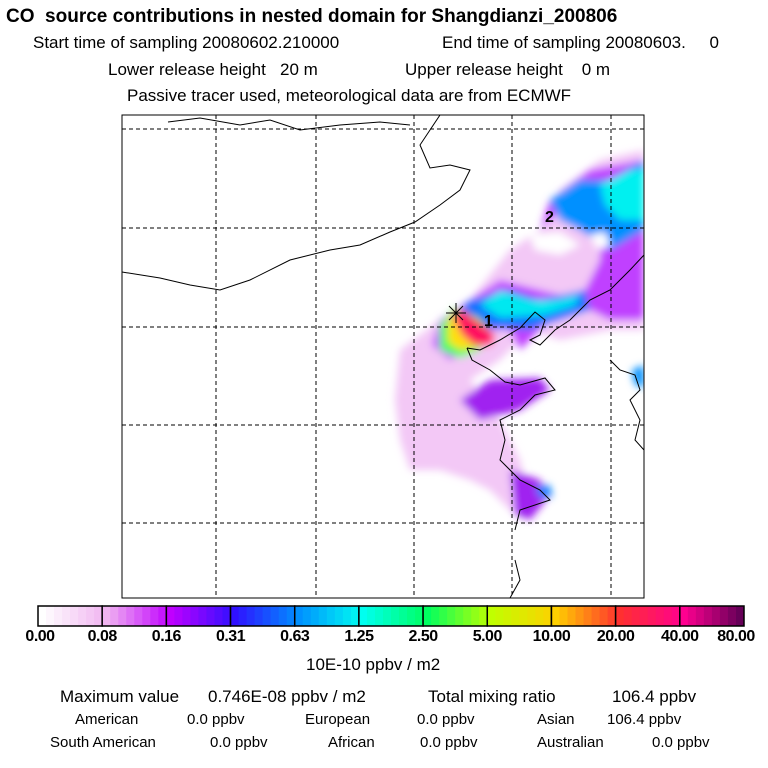  What do you see at coordinates (543, 491) in the screenshot?
I see `blob-tail-blue` at bounding box center [543, 491].